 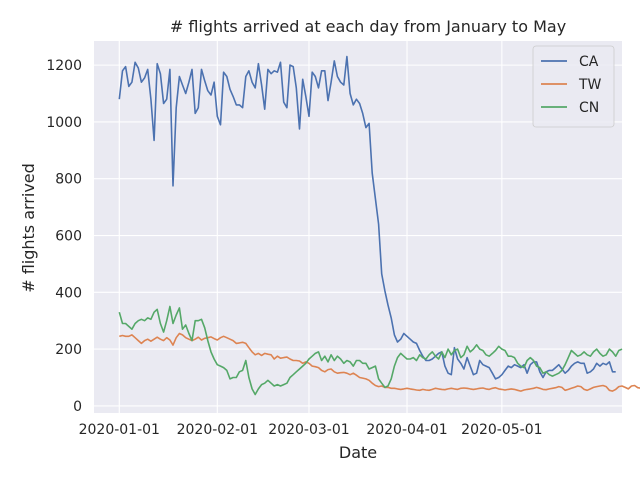 I want to click on x-axis-label: Date, so click(x=358, y=452).